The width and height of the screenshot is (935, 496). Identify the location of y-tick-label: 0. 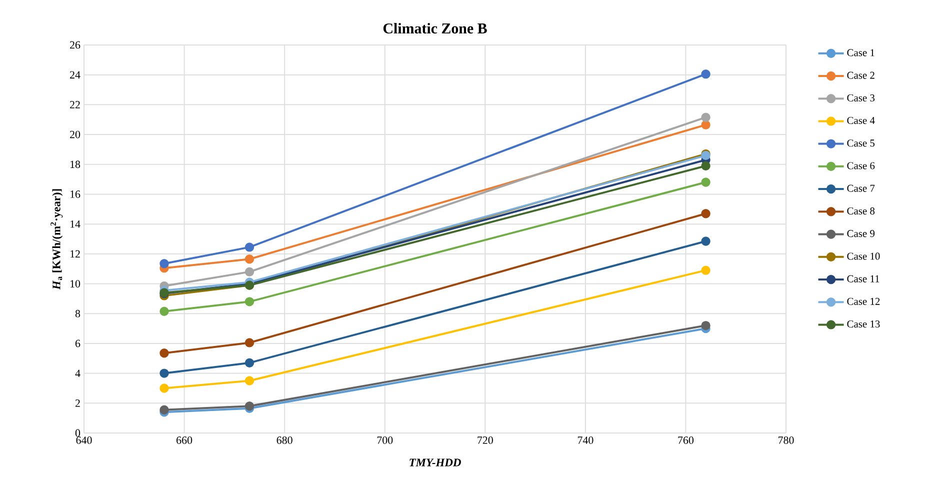
(77, 433).